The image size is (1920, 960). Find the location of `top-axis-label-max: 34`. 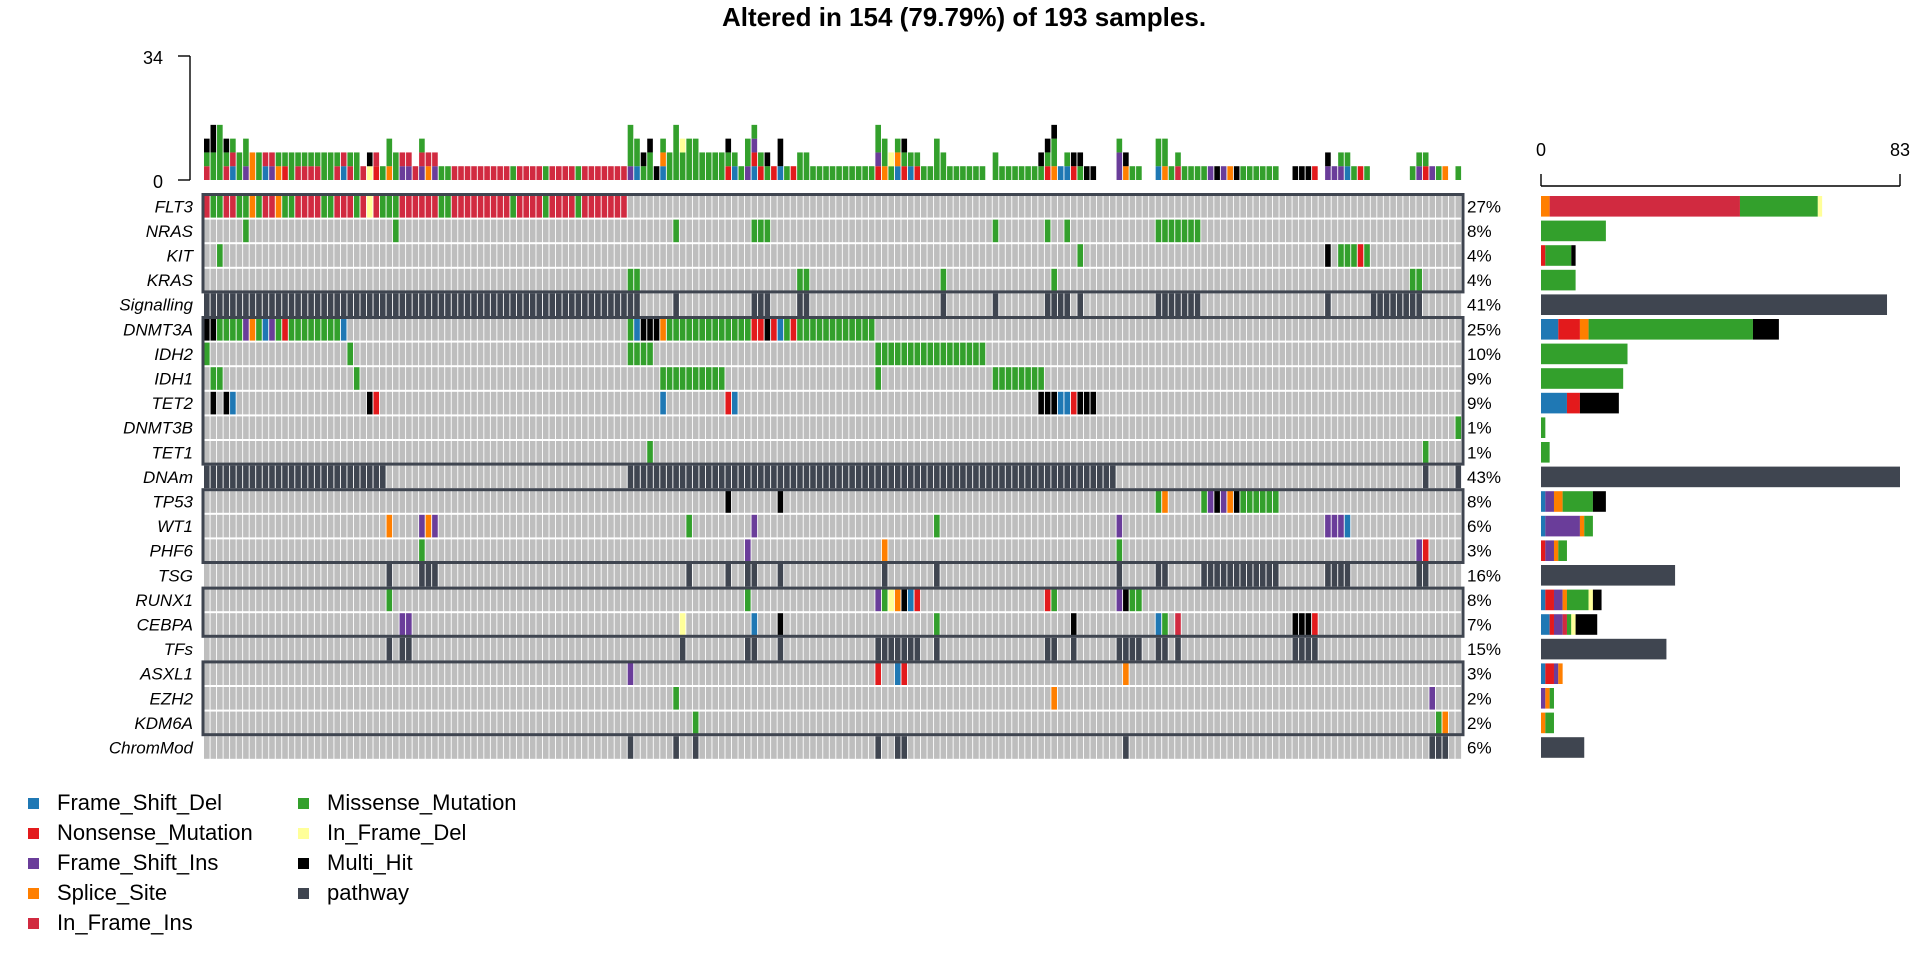

top-axis-label-max: 34 is located at coordinates (153, 58).